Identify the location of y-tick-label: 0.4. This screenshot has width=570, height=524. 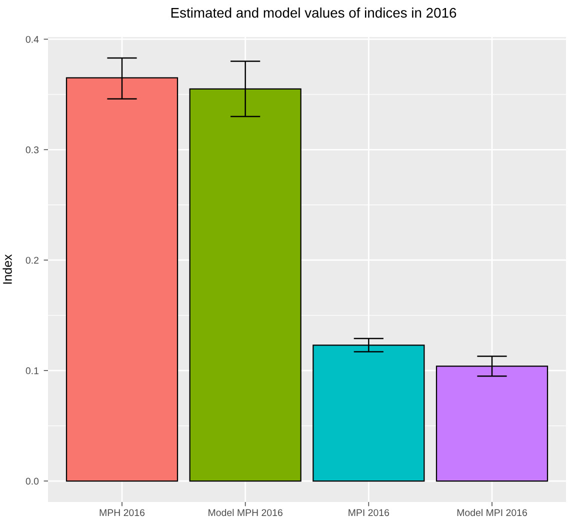
(32, 39).